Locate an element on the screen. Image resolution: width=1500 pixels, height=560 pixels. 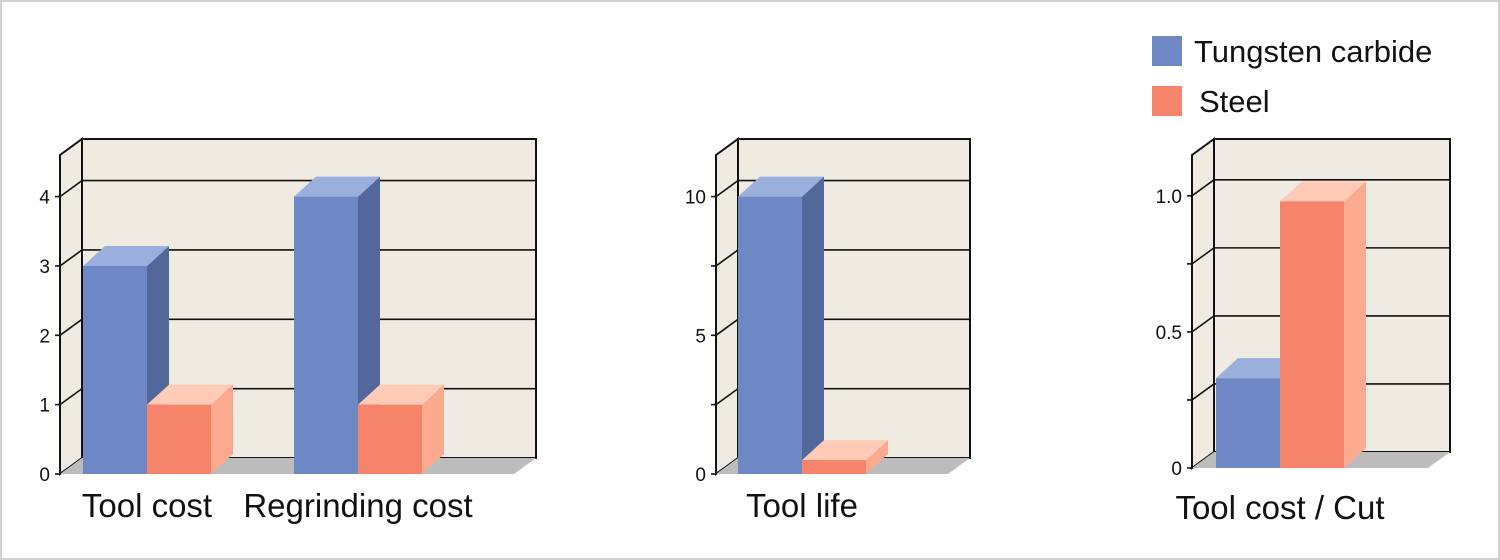
chart-panel-3: 0 0.5 1.0 Tool cost / Cut is located at coordinates (1303, 331).